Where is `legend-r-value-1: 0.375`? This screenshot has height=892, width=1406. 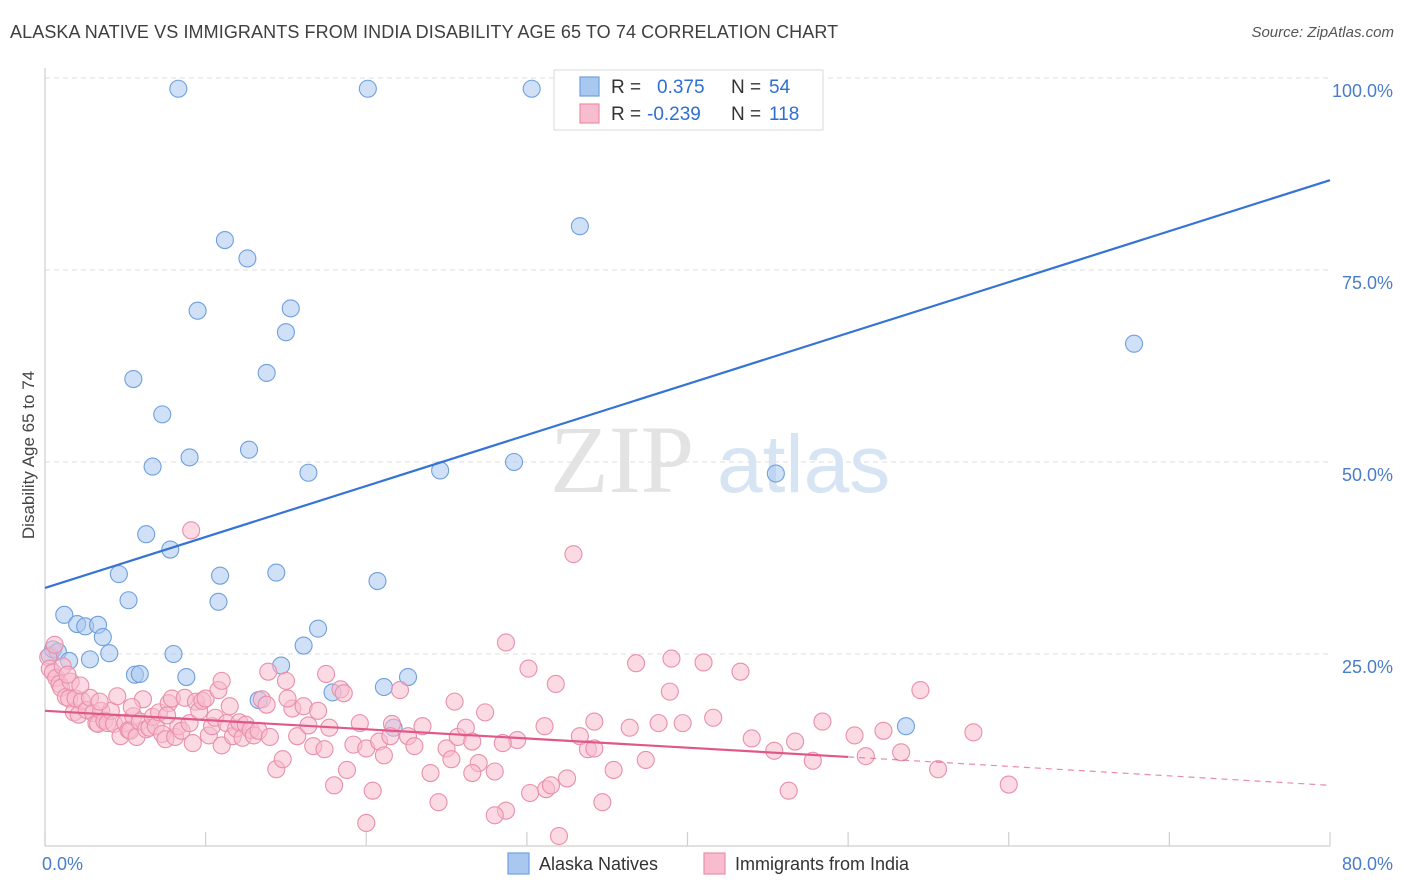
legend-r-value-1: 0.375 is located at coordinates (681, 87).